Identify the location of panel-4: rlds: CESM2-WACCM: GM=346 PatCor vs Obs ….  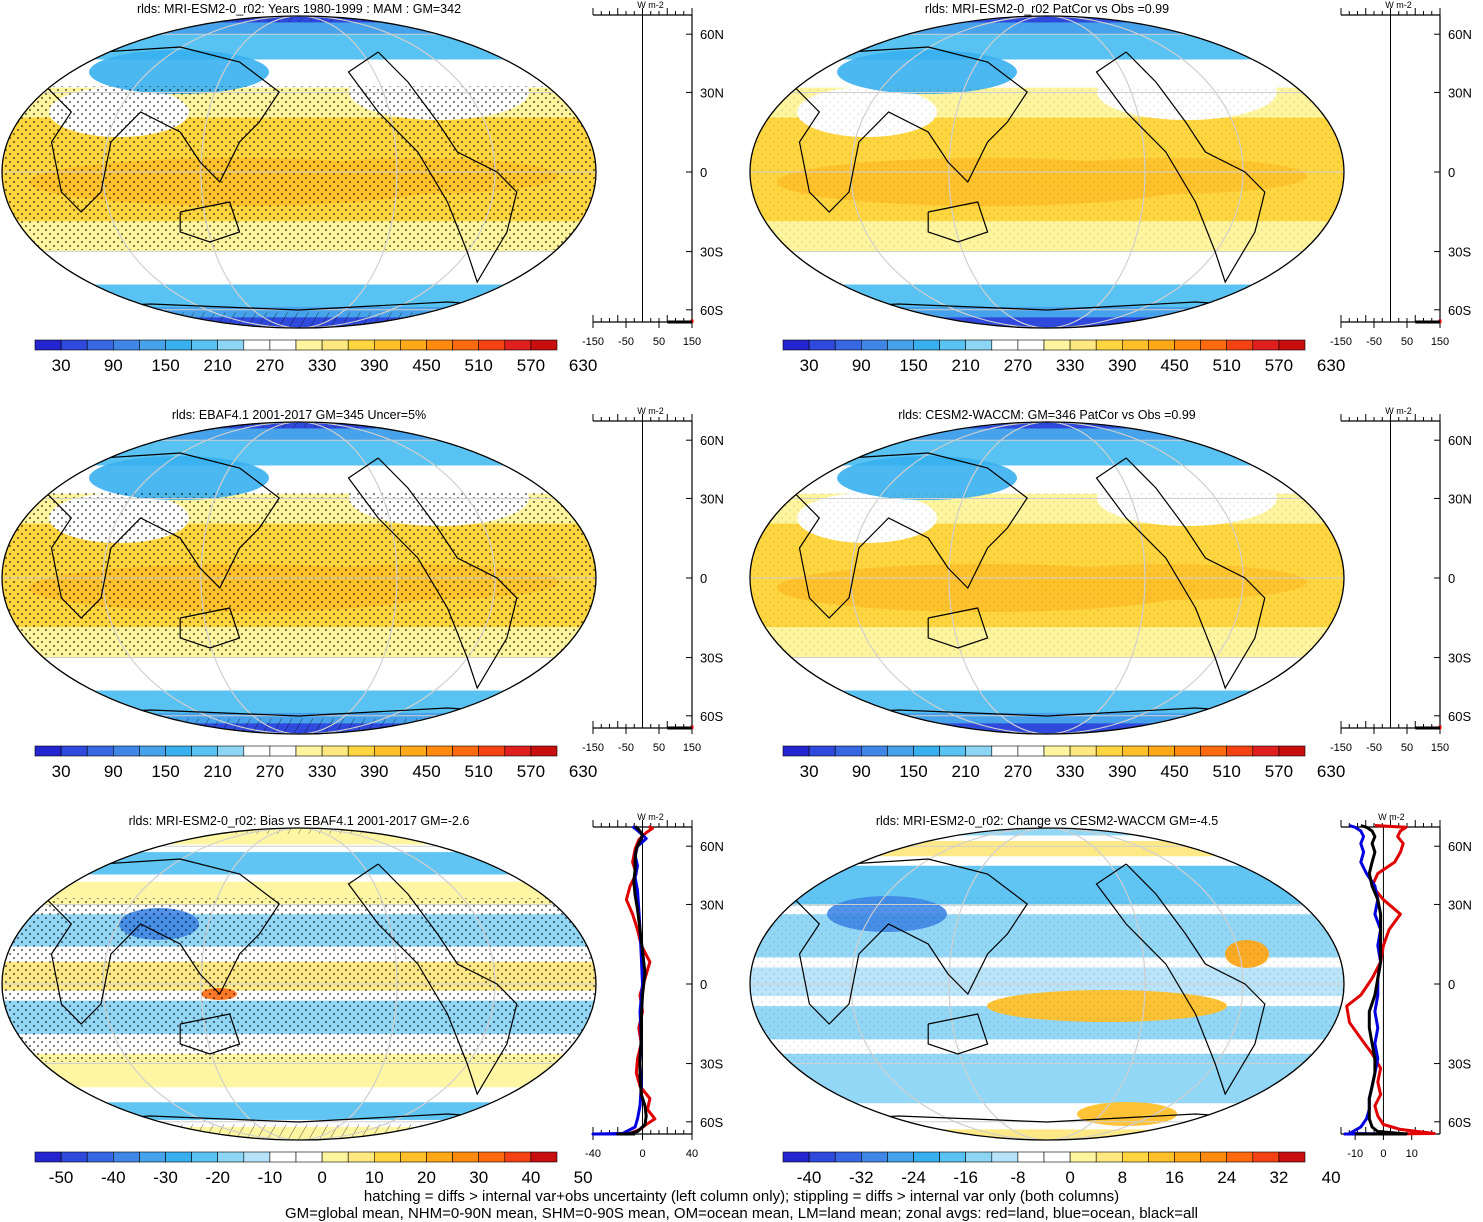
(1110, 593).